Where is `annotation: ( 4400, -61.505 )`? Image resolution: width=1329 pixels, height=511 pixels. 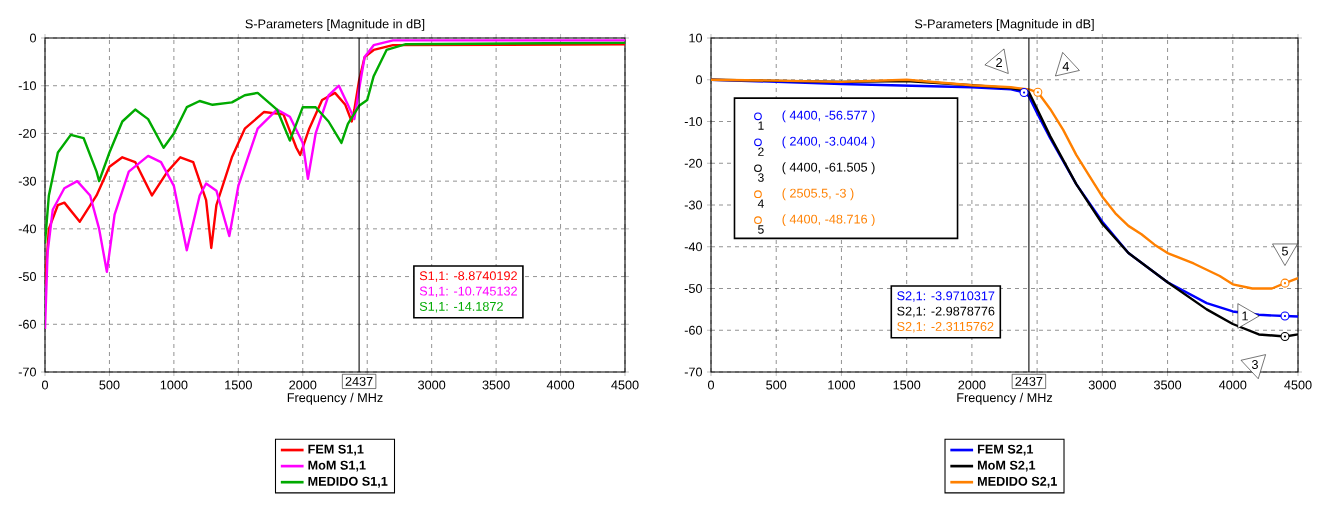
annotation: ( 4400, -61.505 ) is located at coordinates (828, 168).